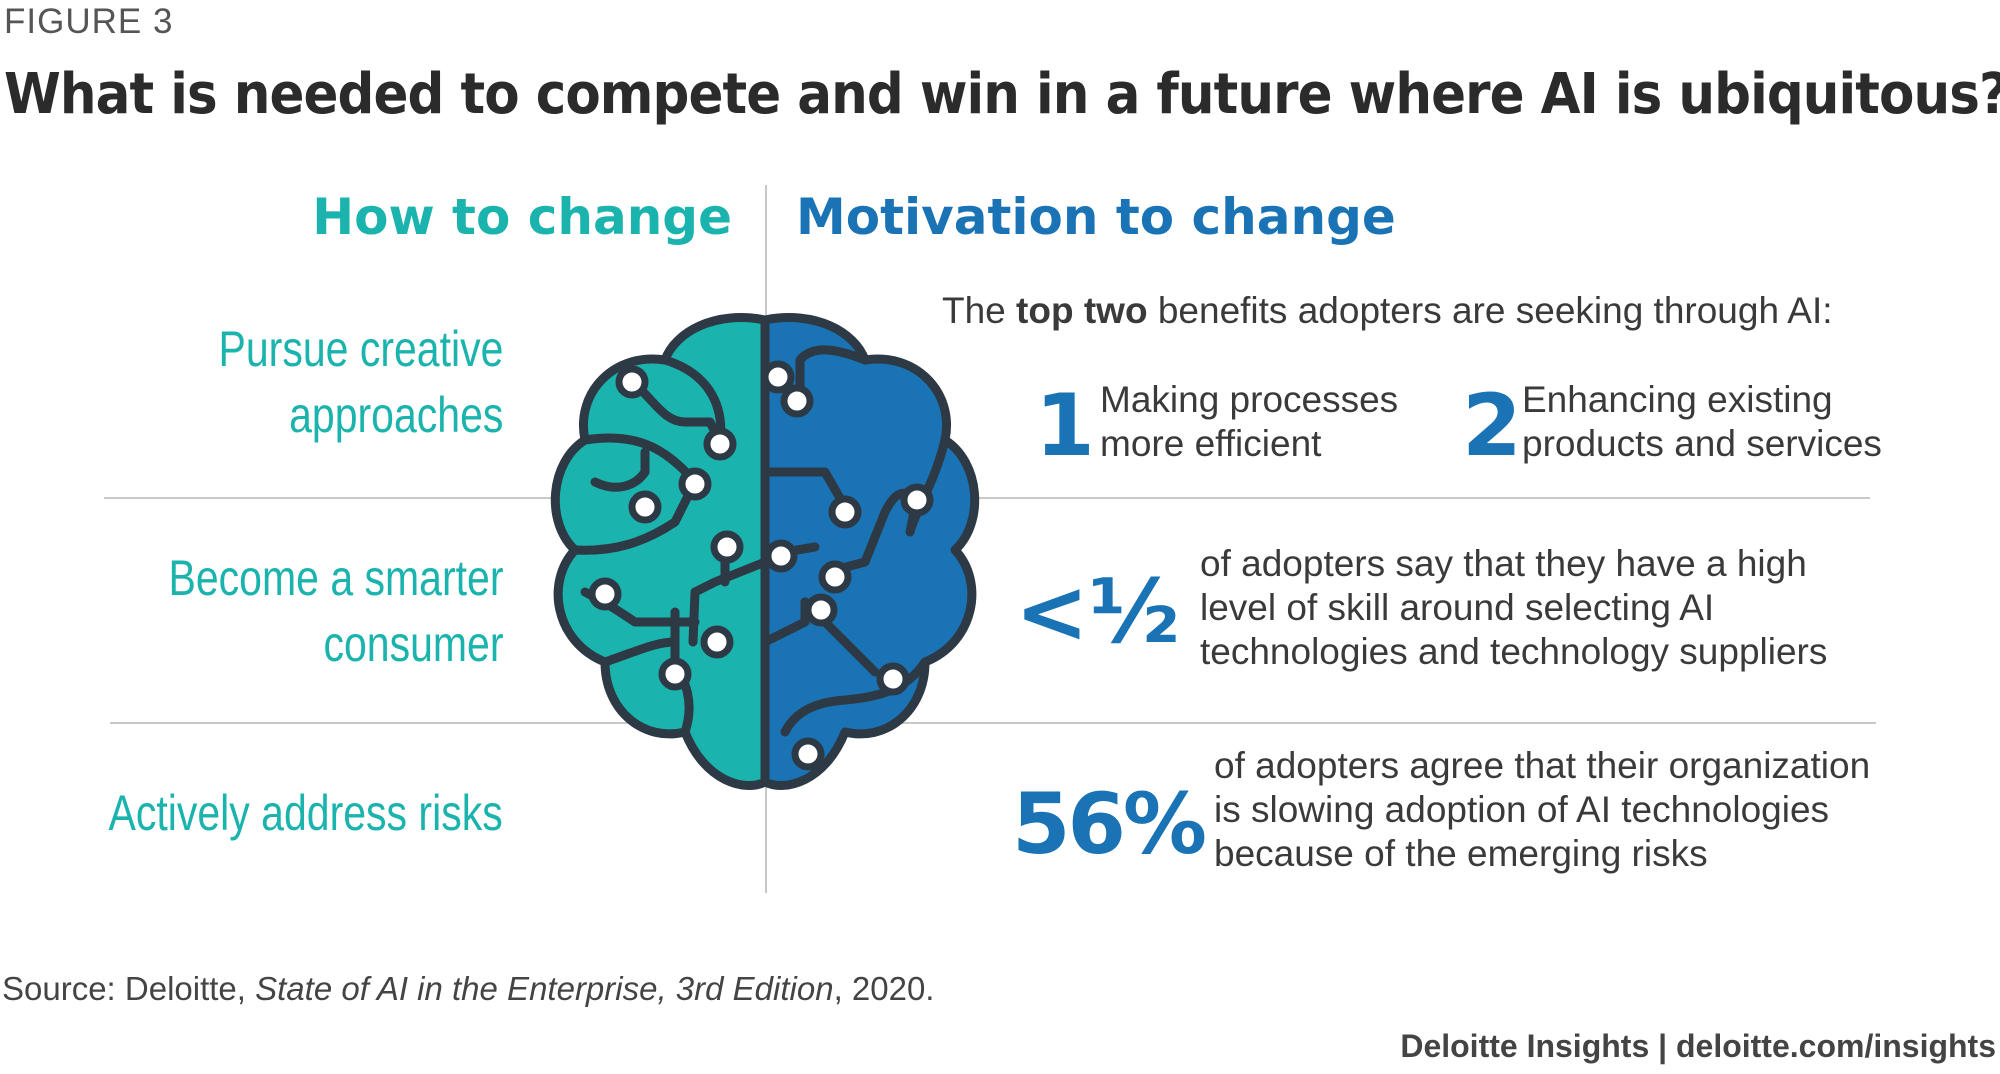 The height and width of the screenshot is (1074, 2000). I want to click on benefit-1-text: Making processes more efficient, so click(1249, 421).